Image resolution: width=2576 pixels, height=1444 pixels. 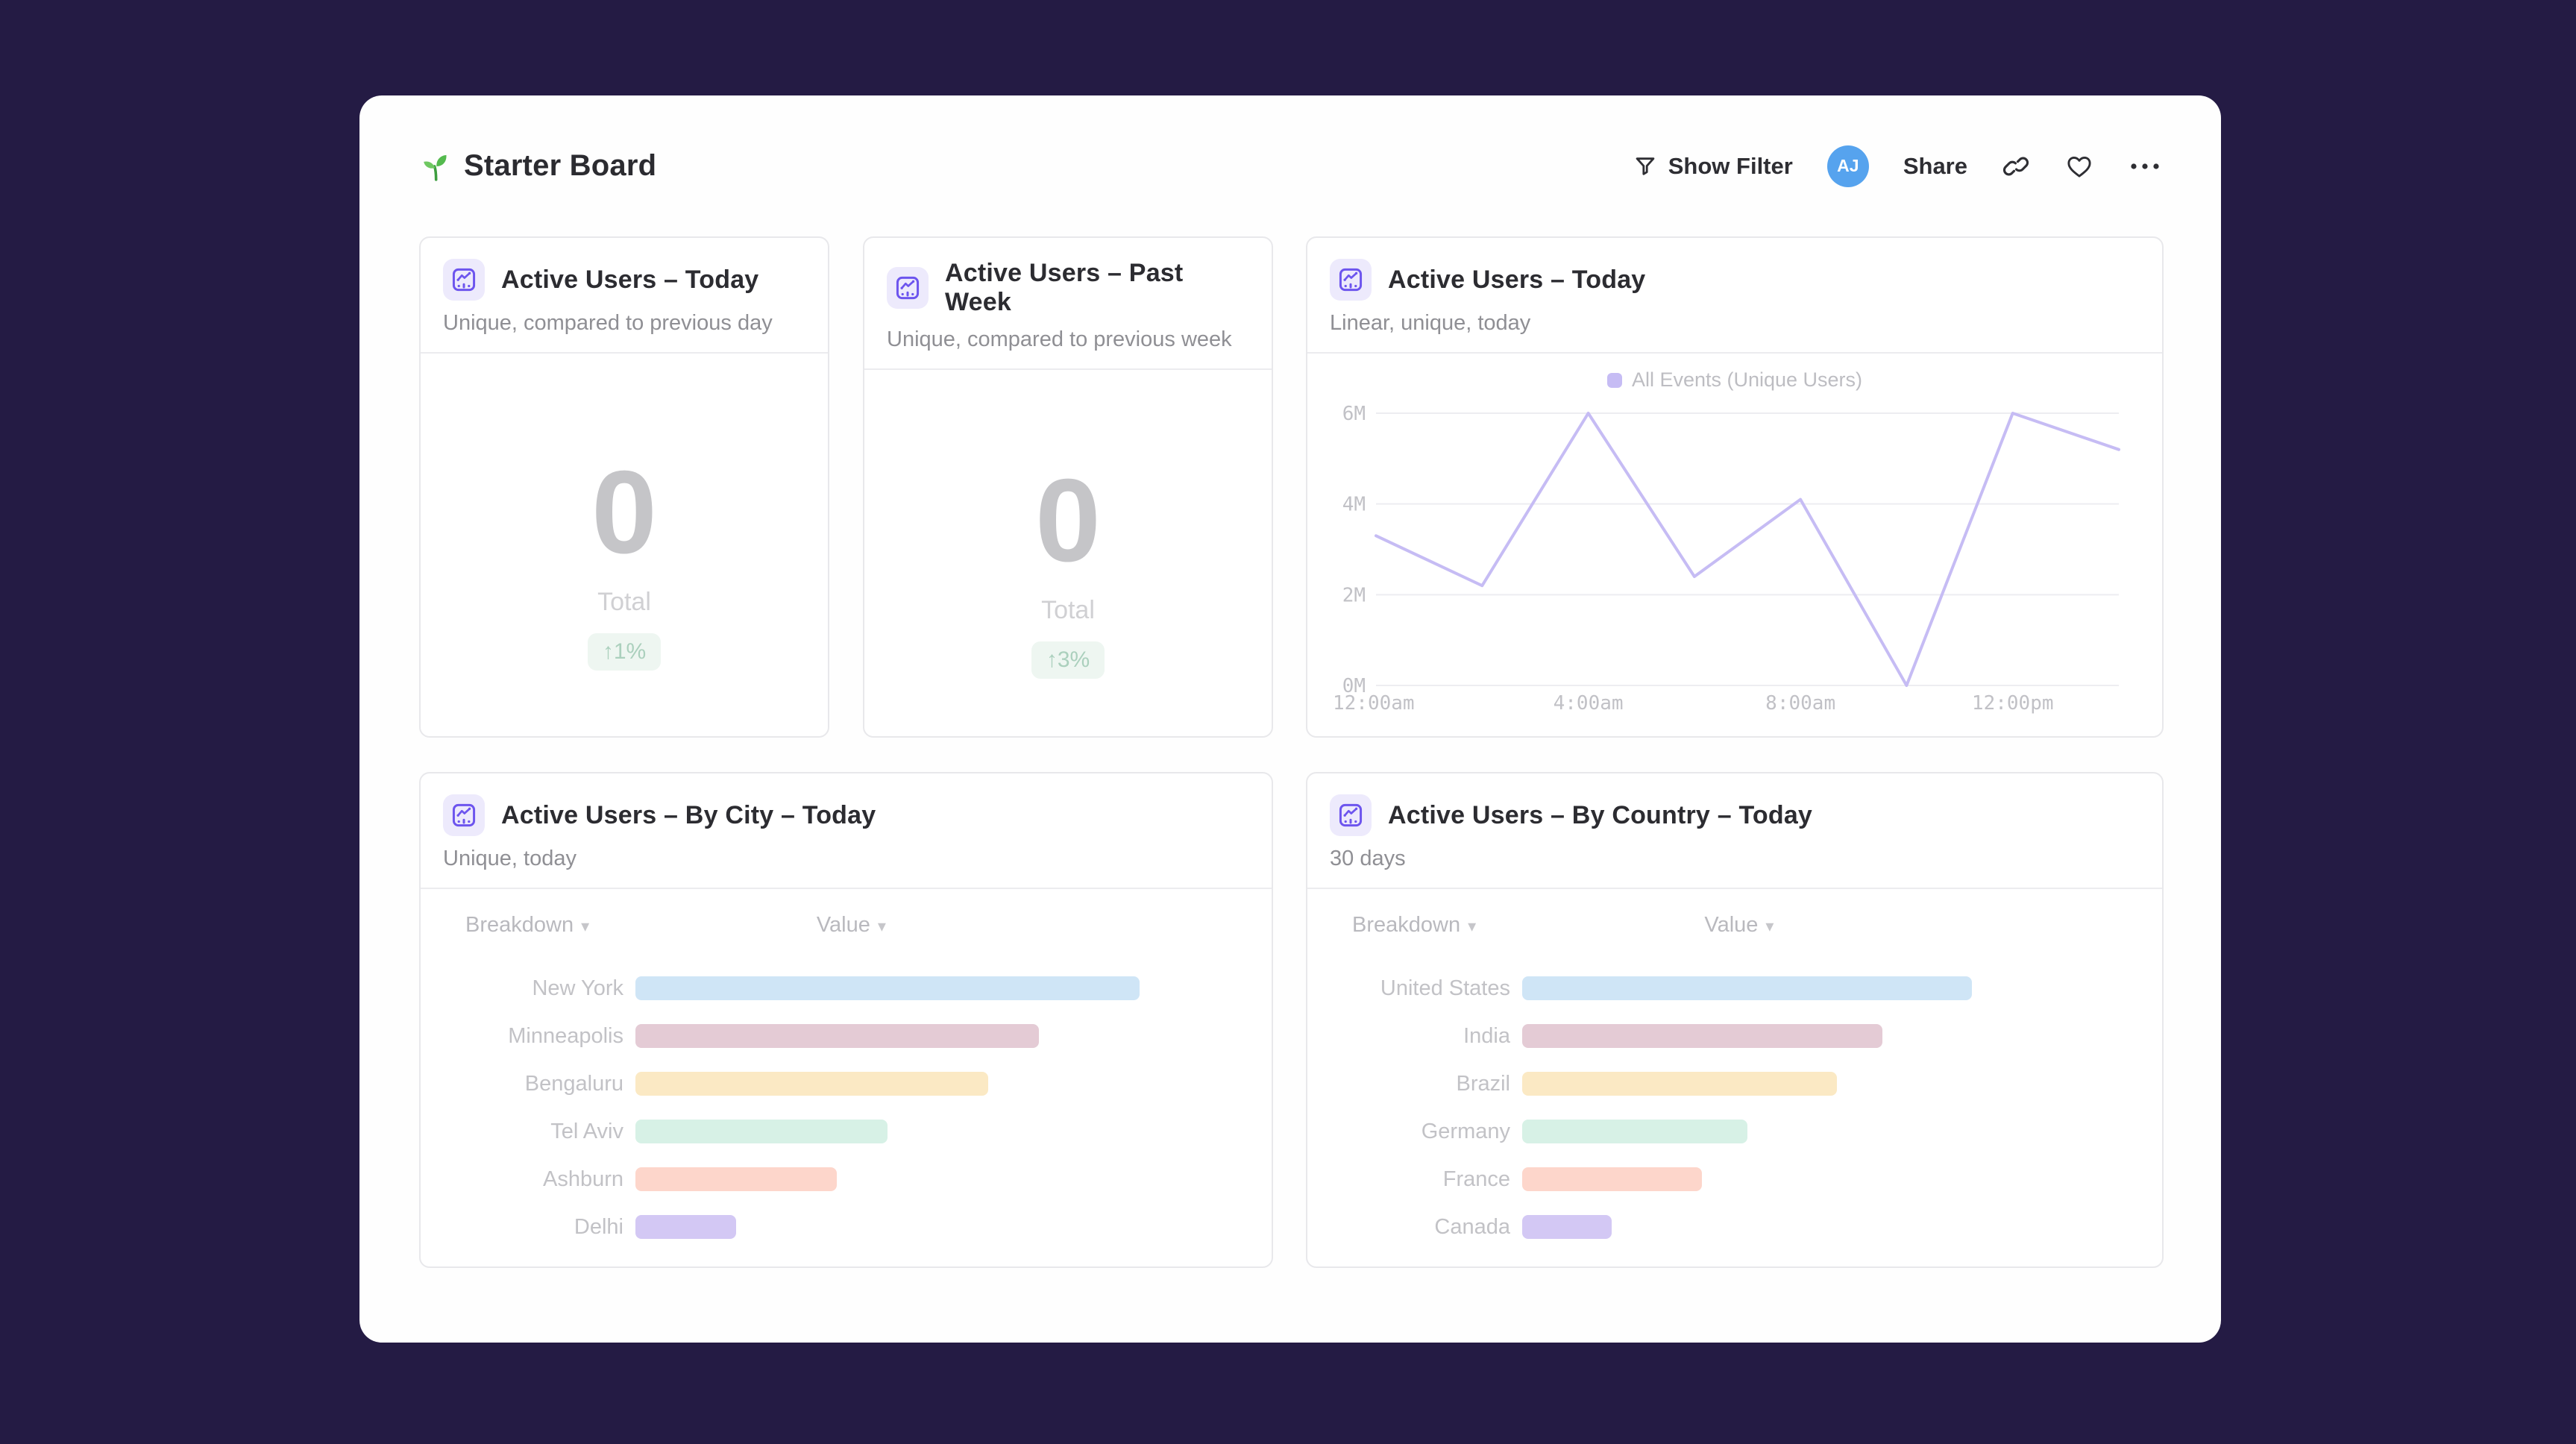 I want to click on row-label: New York, so click(x=578, y=988).